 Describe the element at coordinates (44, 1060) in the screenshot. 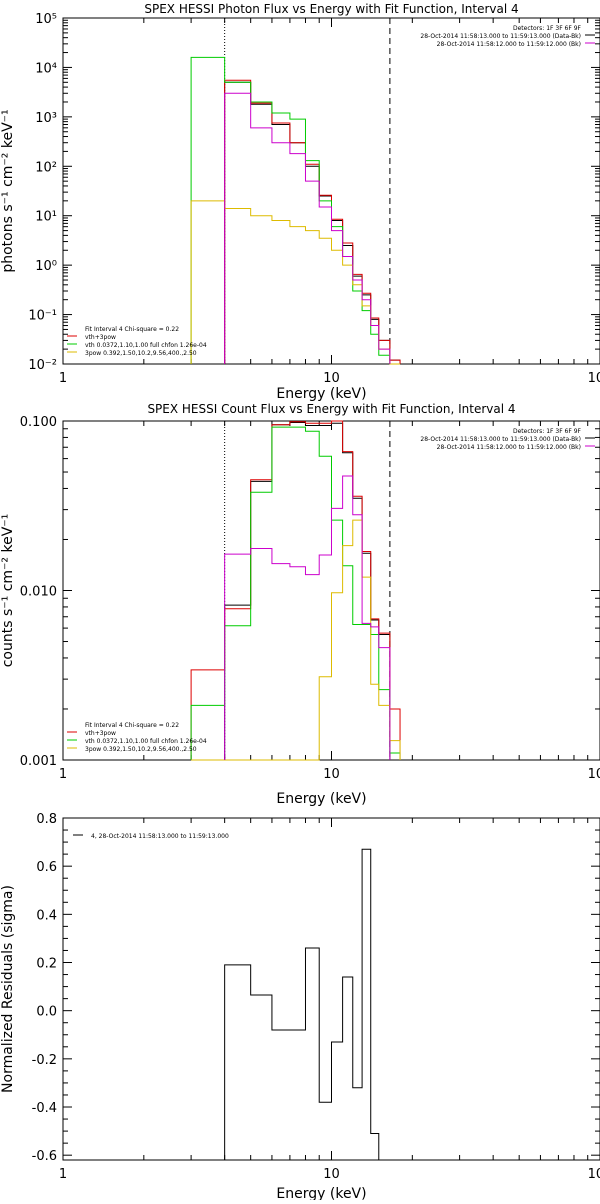

I see `y-tick-label: -0.2` at that location.